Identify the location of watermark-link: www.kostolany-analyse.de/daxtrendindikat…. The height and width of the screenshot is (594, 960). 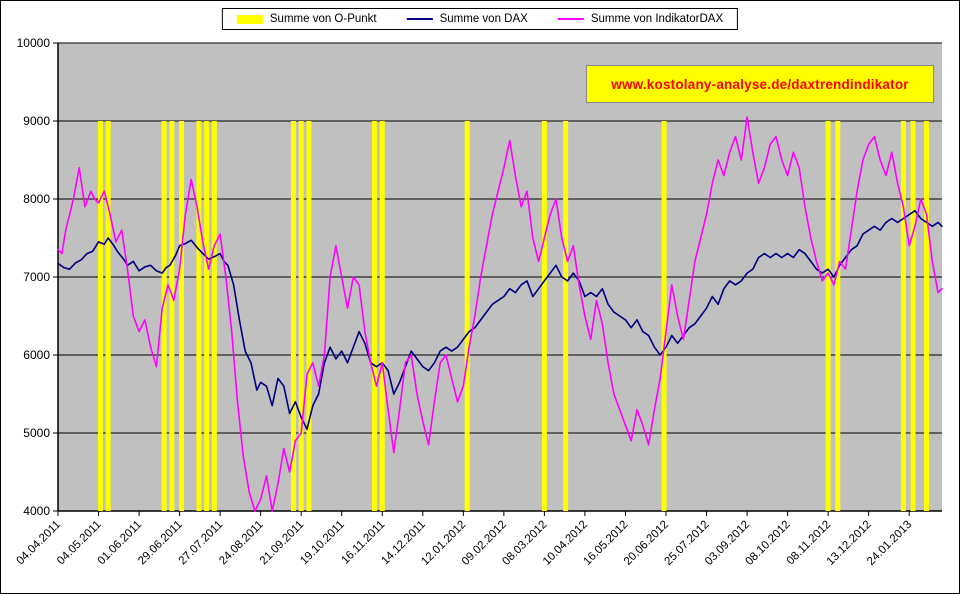
(760, 84).